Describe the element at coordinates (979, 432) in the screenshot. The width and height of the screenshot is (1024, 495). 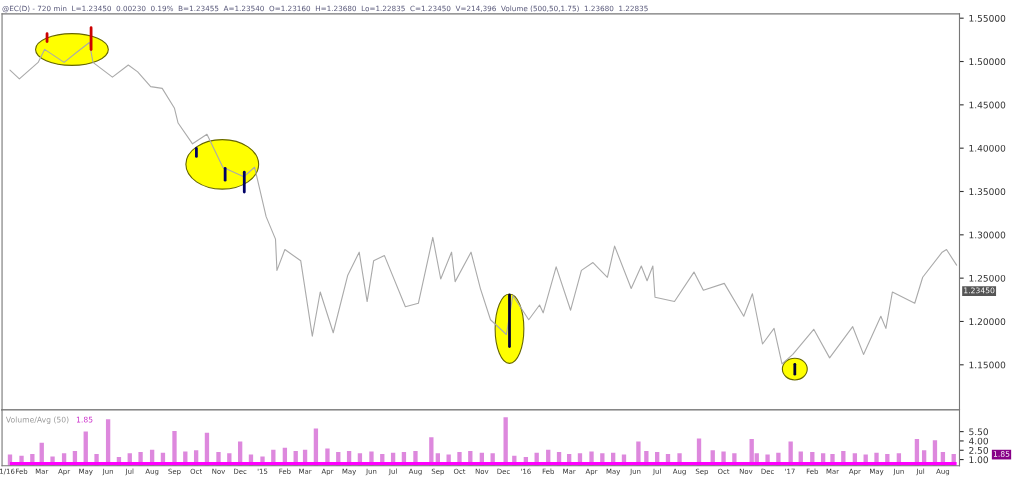
I see `y-tick-label: 5.50` at that location.